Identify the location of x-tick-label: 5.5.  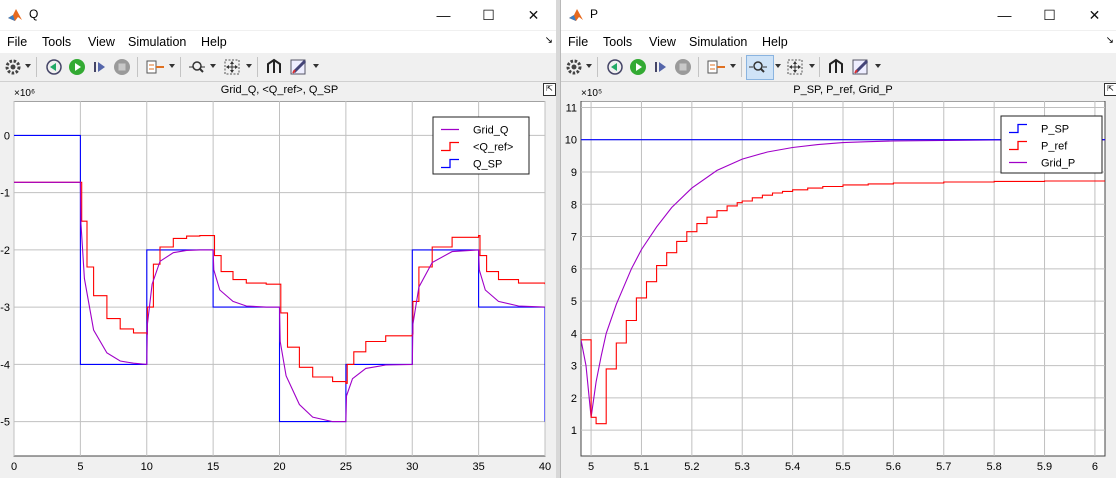
(842, 467).